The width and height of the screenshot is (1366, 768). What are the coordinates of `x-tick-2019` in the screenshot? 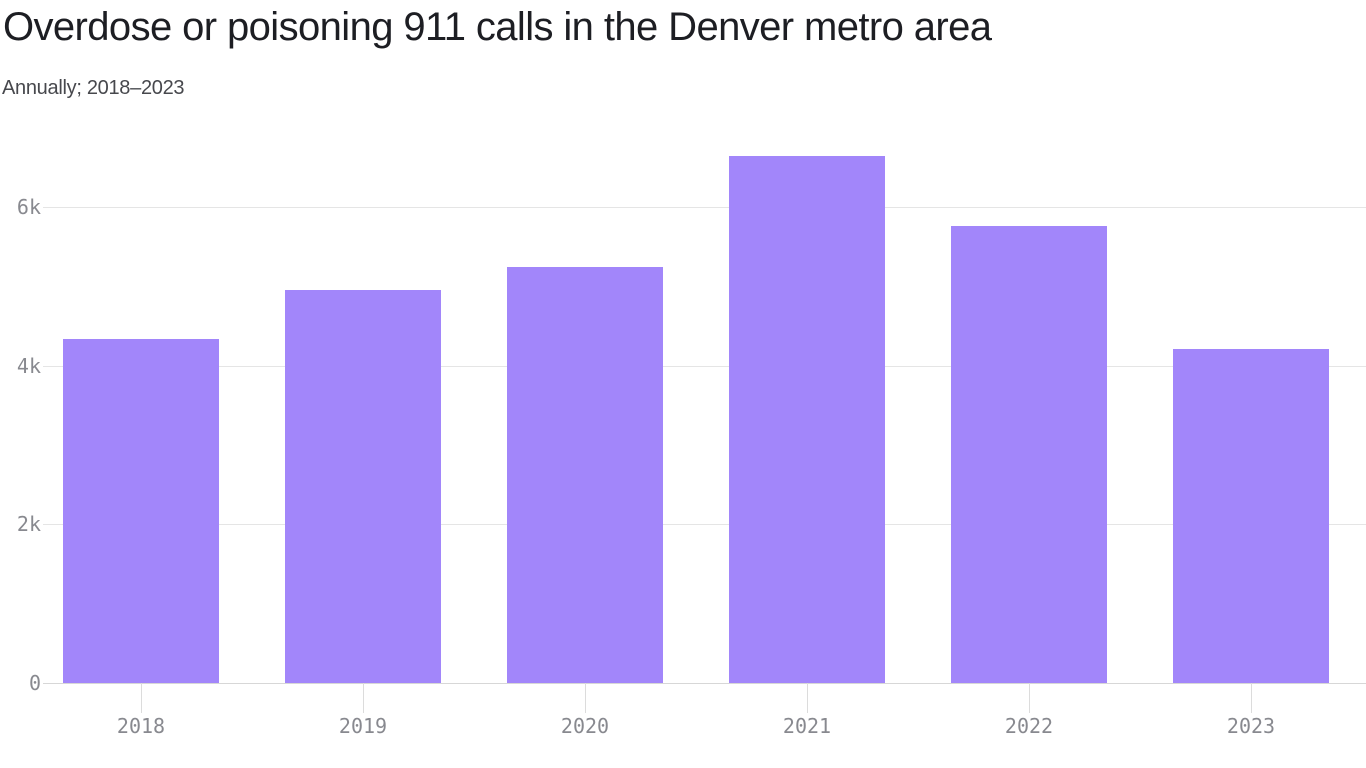 It's located at (363, 698).